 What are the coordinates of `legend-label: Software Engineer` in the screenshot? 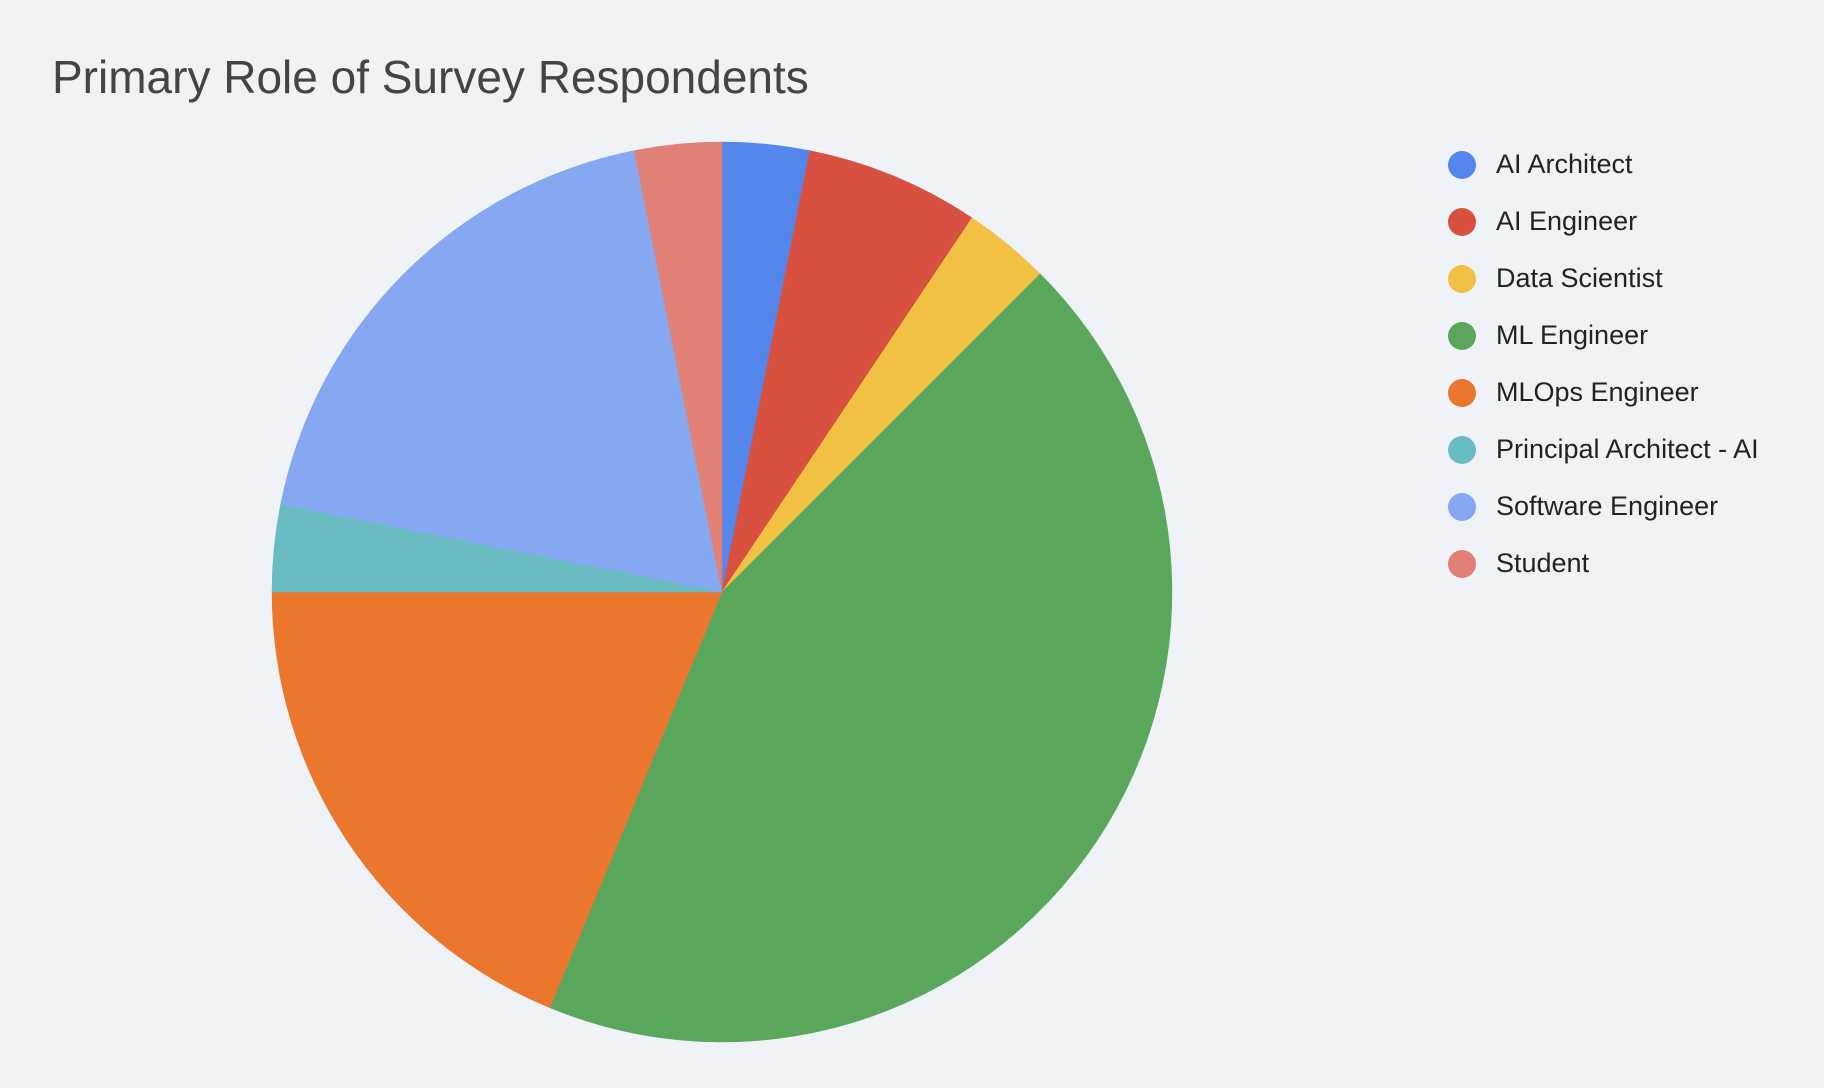 It's located at (1607, 506).